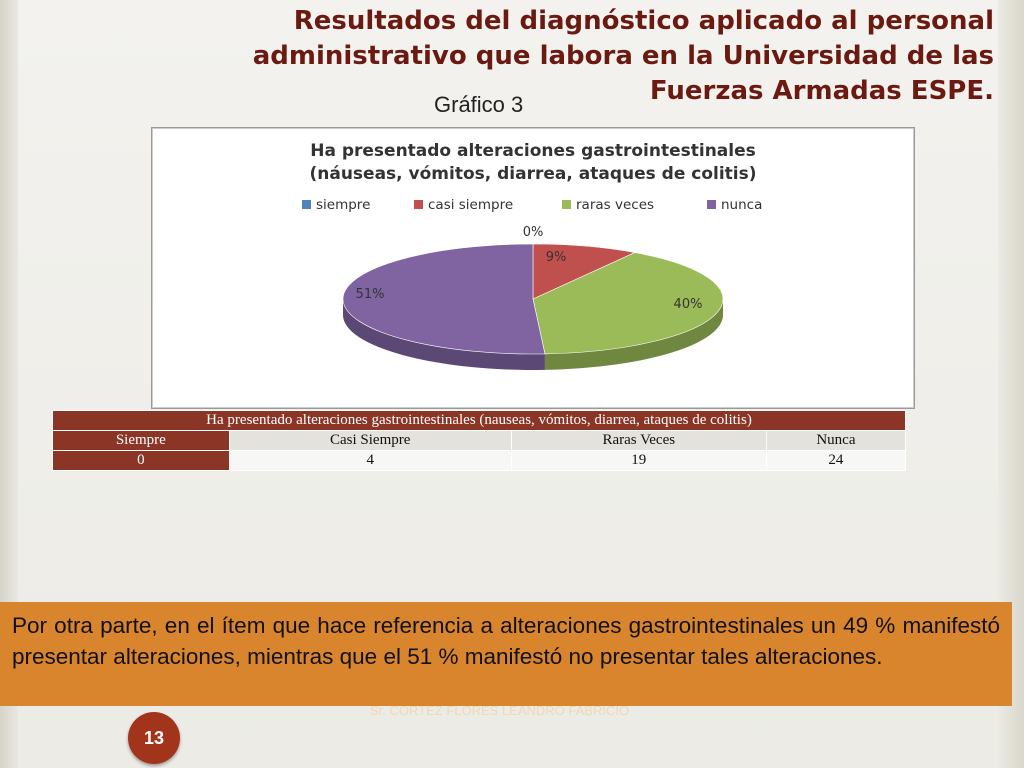 The height and width of the screenshot is (768, 1024). What do you see at coordinates (444, 334) in the screenshot?
I see `pie-side-nunca` at bounding box center [444, 334].